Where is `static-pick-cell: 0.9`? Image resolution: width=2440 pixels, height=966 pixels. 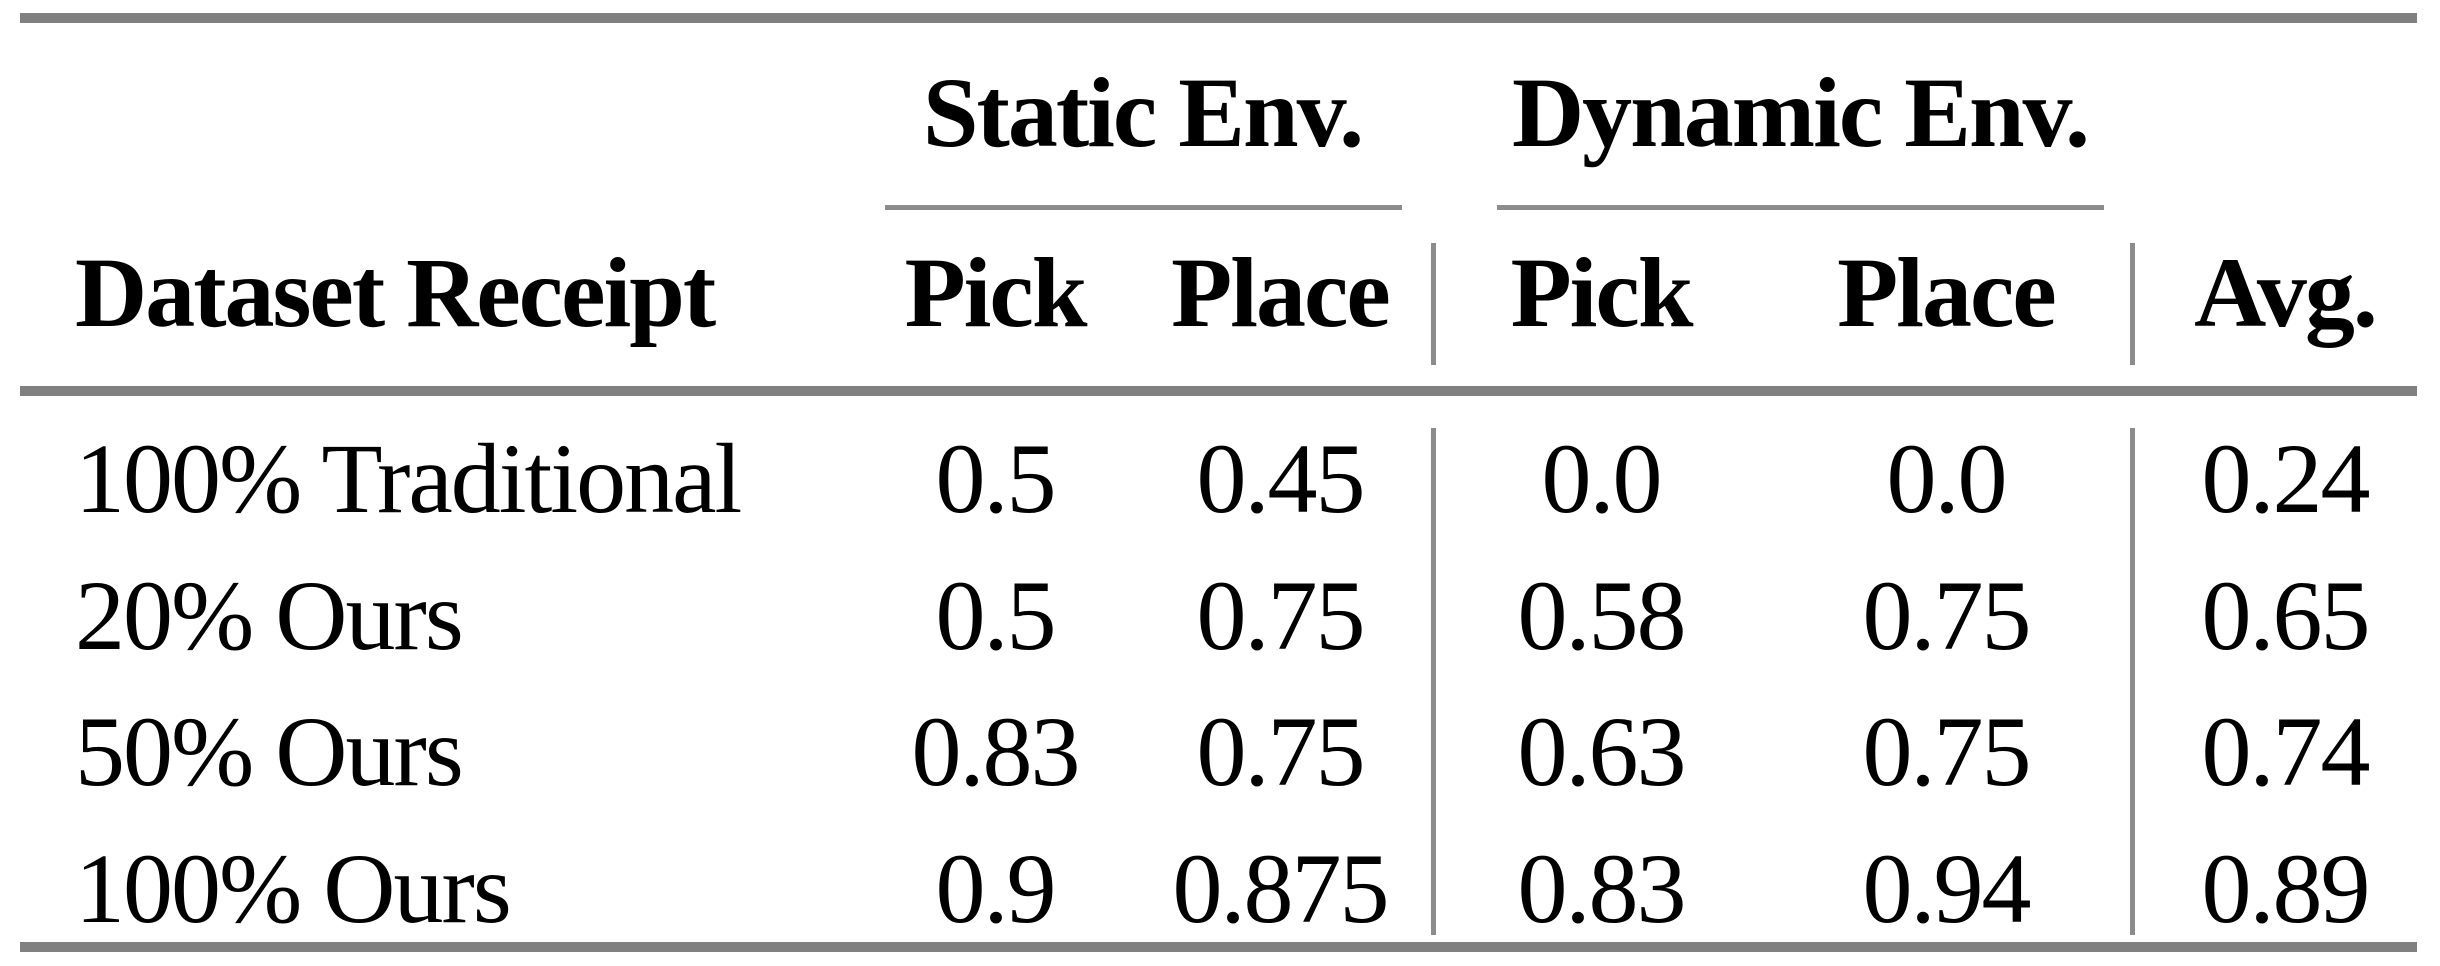 static-pick-cell: 0.9 is located at coordinates (996, 888).